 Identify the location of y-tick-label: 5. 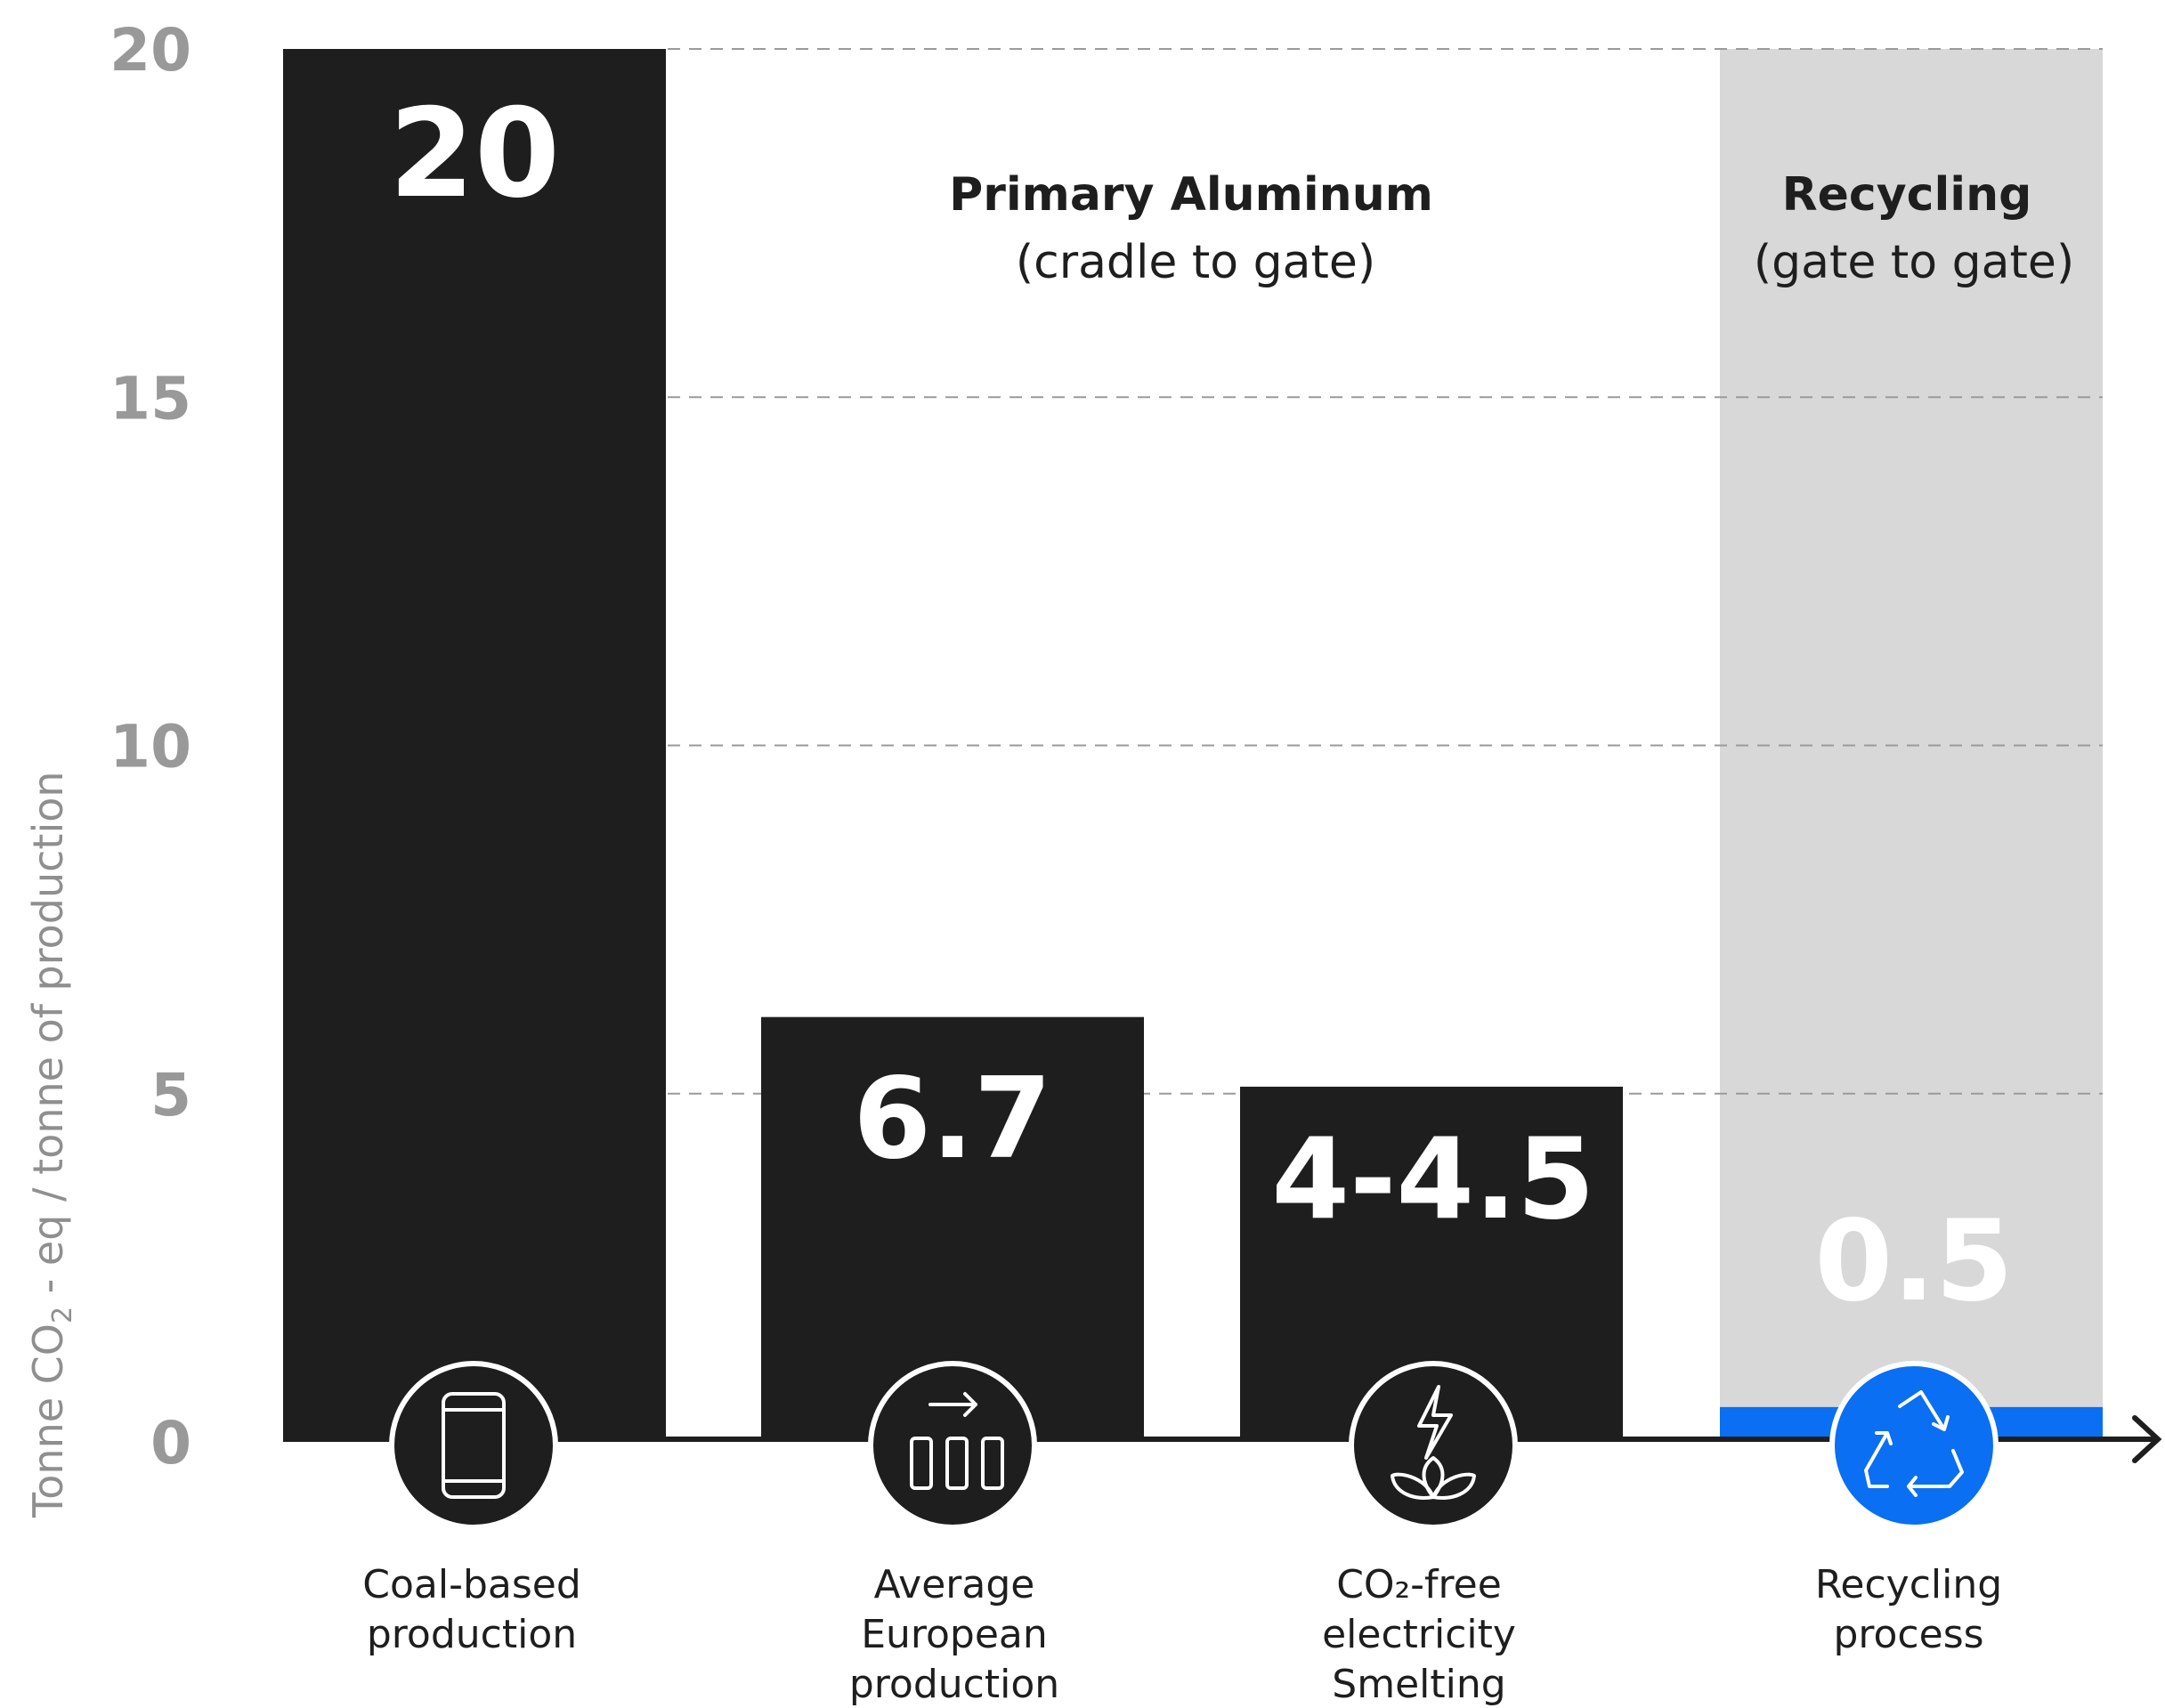
(170, 1095).